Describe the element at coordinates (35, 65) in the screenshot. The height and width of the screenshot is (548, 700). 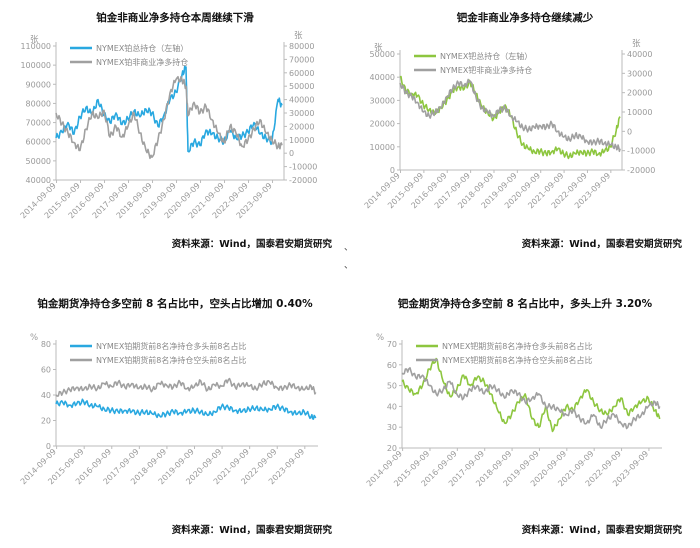
I see `y-tick-label-left: 100000` at that location.